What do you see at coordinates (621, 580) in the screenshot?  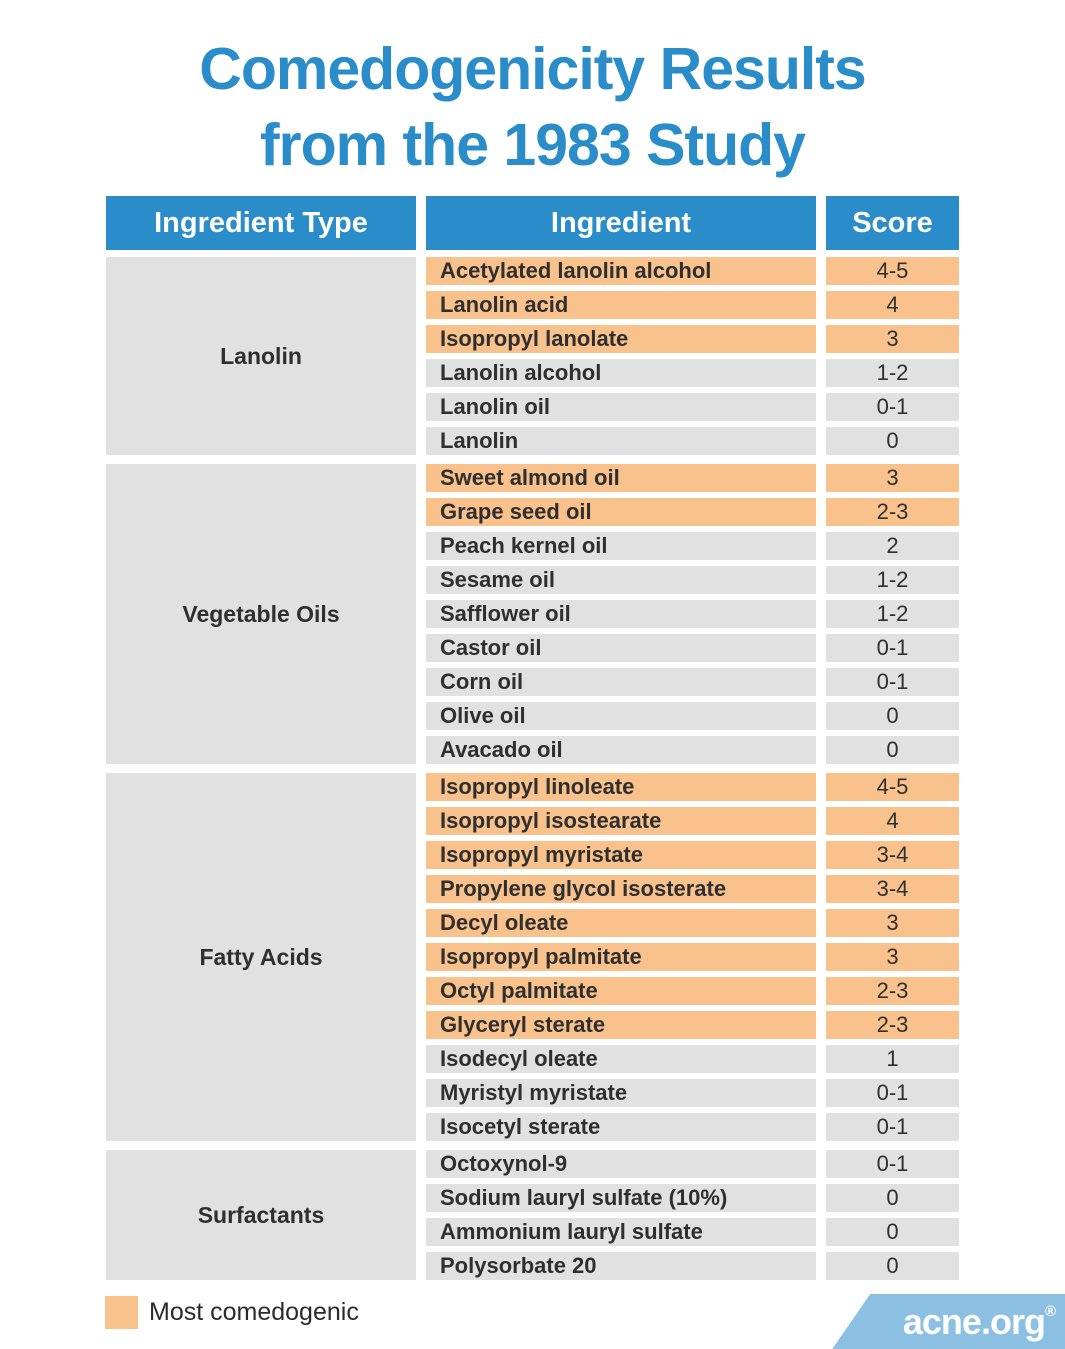 I see `ingredient-cell: Sesame oil` at bounding box center [621, 580].